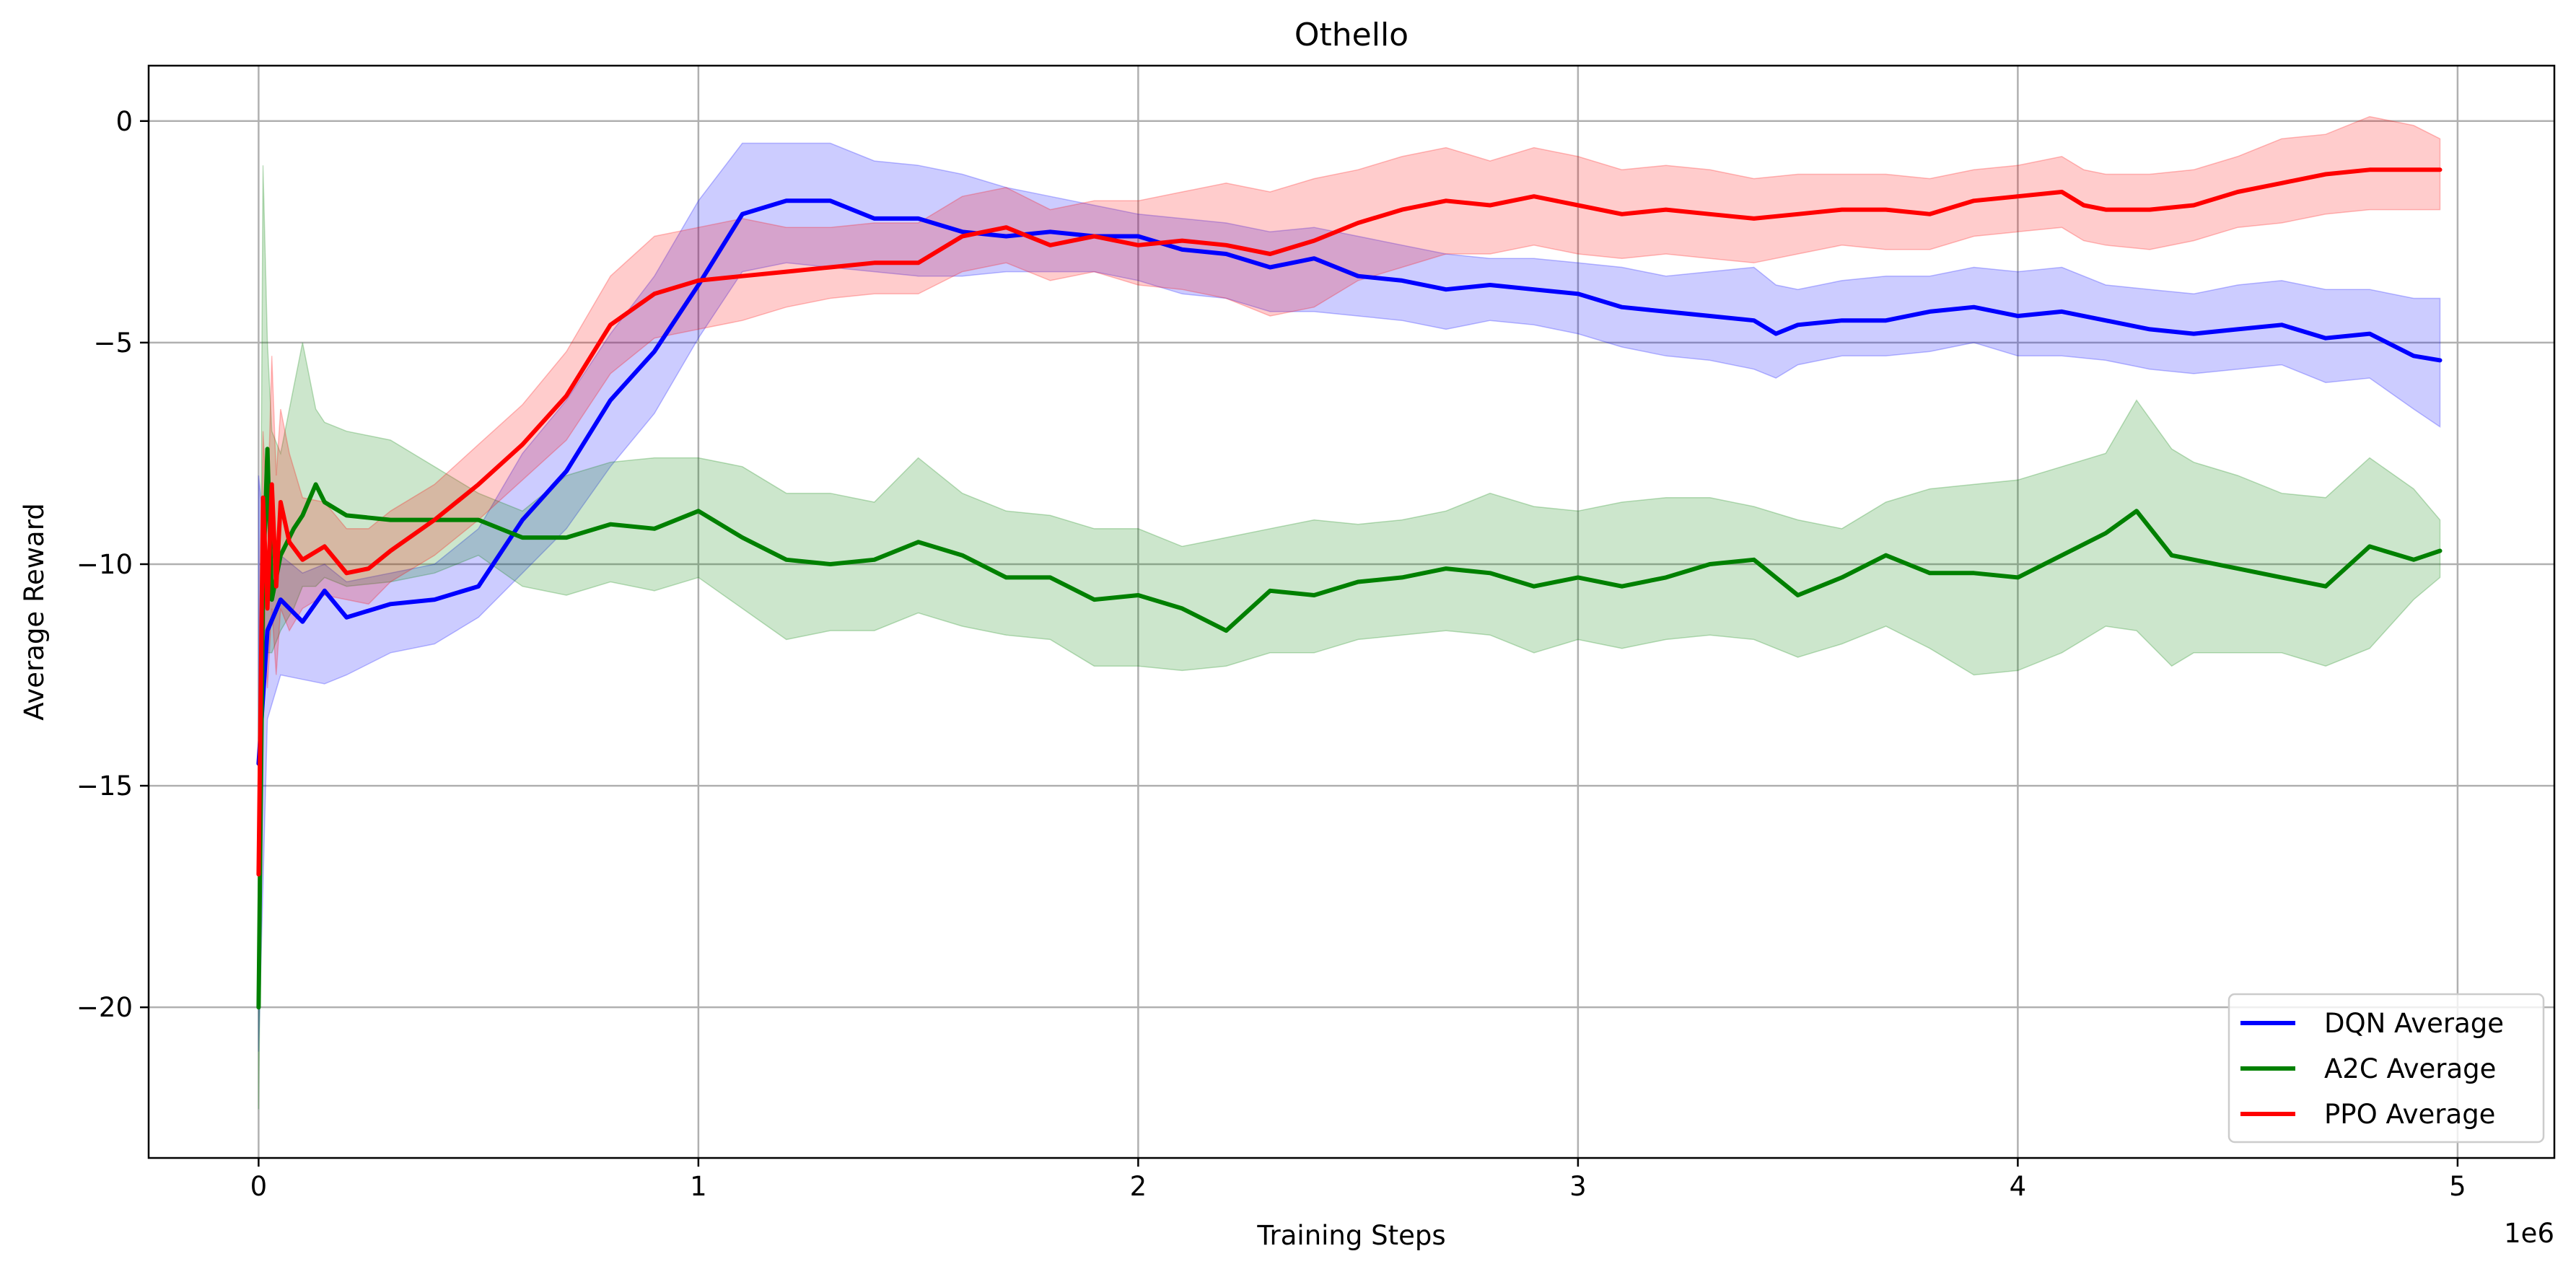 The width and height of the screenshot is (2576, 1277). Describe the element at coordinates (2529, 1234) in the screenshot. I see `x-axis-offset-label: 1e6` at that location.